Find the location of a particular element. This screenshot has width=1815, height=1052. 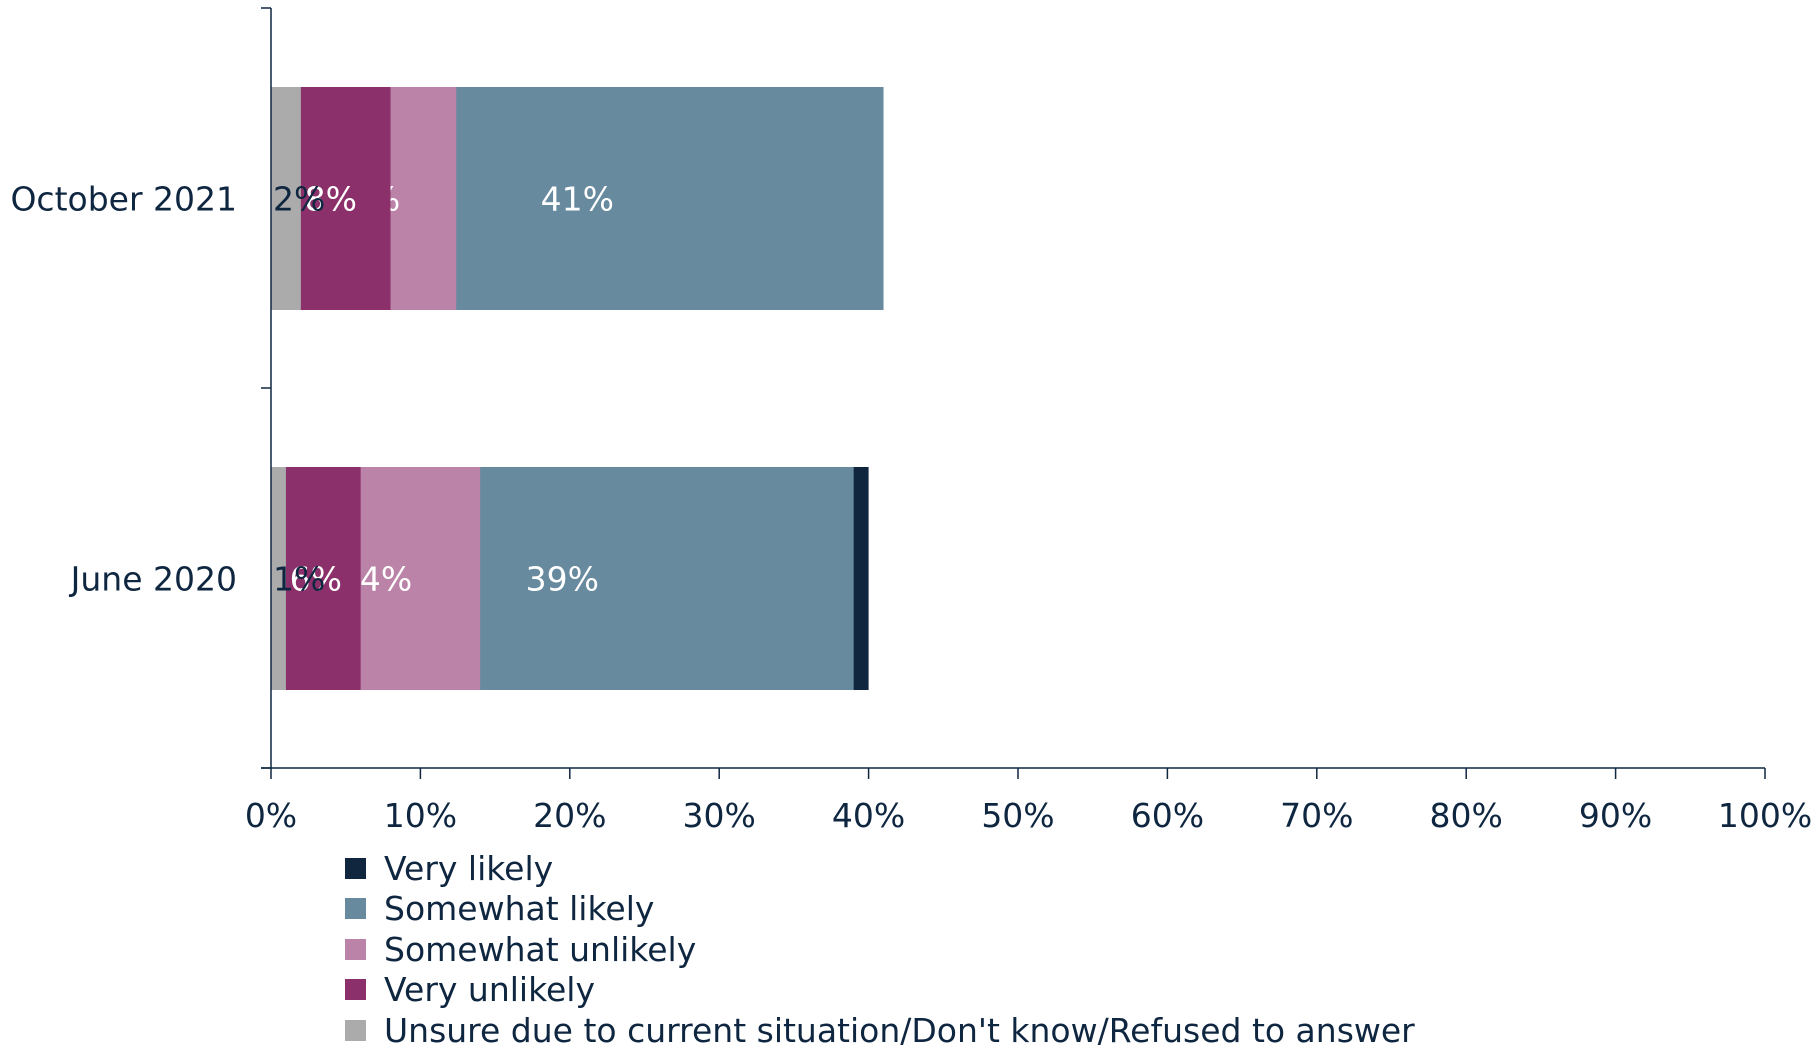

x-tick-label-3: 20% is located at coordinates (569, 815).